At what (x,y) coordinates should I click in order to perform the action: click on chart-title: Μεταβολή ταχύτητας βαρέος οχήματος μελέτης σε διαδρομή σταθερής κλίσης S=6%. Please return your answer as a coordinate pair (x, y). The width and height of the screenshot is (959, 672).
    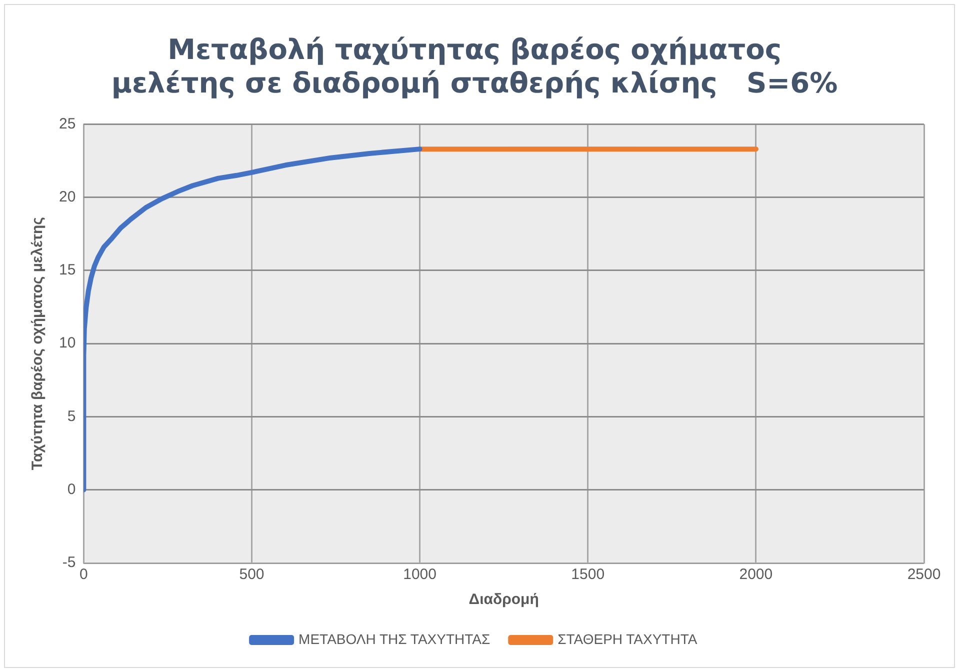
    Looking at the image, I should click on (474, 66).